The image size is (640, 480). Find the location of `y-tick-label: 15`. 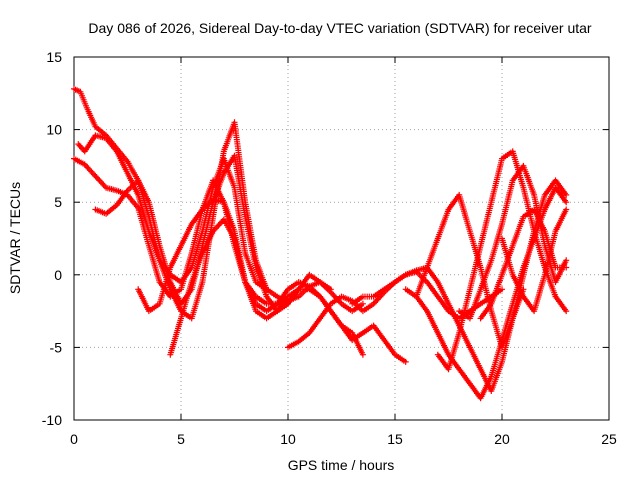

y-tick-label: 15 is located at coordinates (54, 57).